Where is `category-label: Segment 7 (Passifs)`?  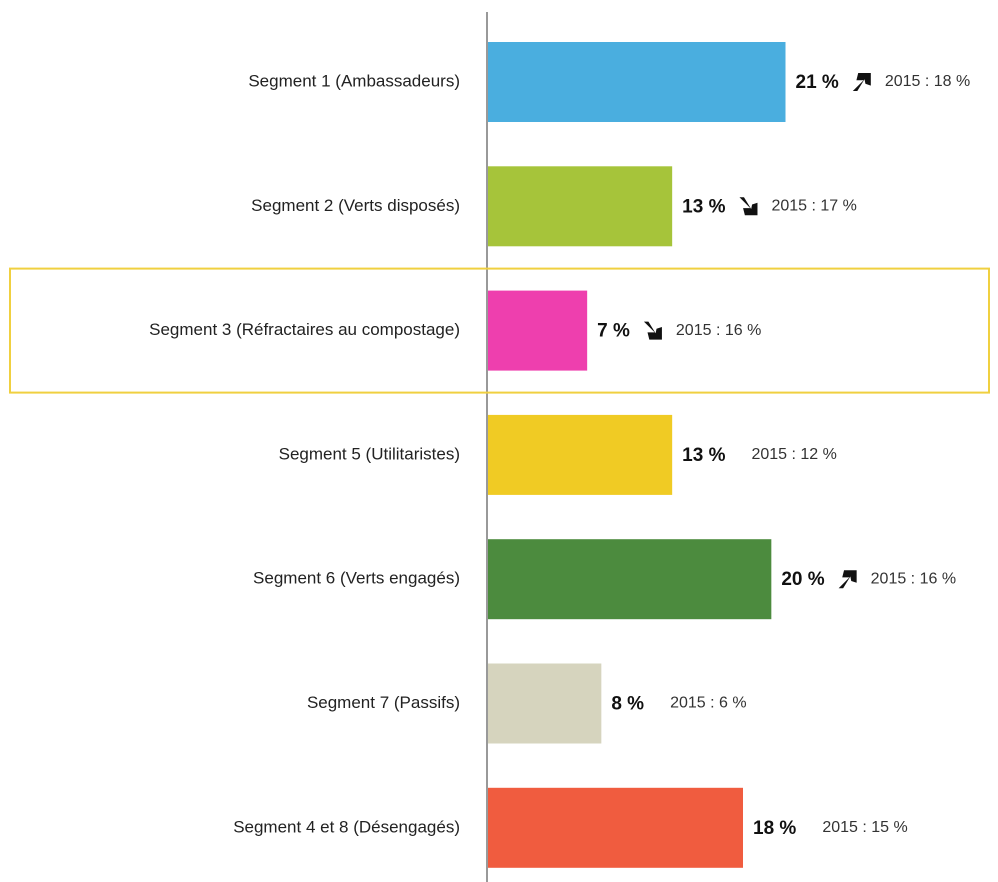 category-label: Segment 7 (Passifs) is located at coordinates (383, 702).